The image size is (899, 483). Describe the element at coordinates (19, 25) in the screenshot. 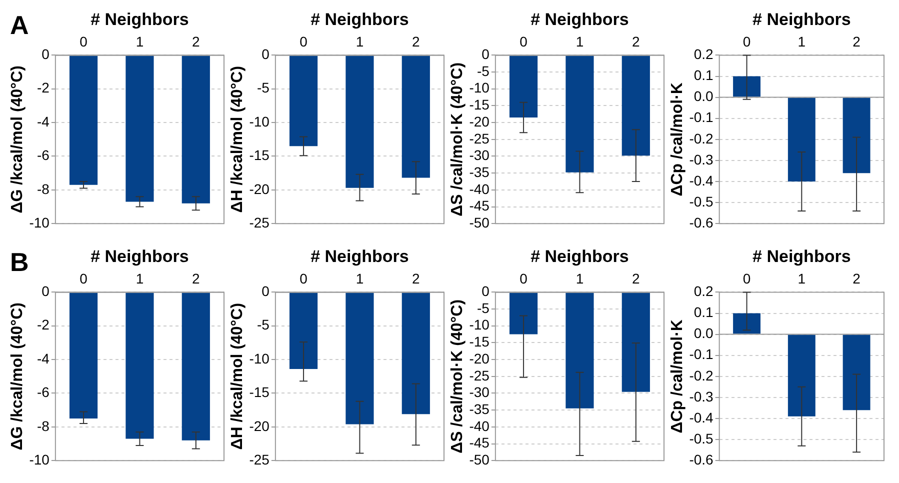

I see `text: A` at that location.